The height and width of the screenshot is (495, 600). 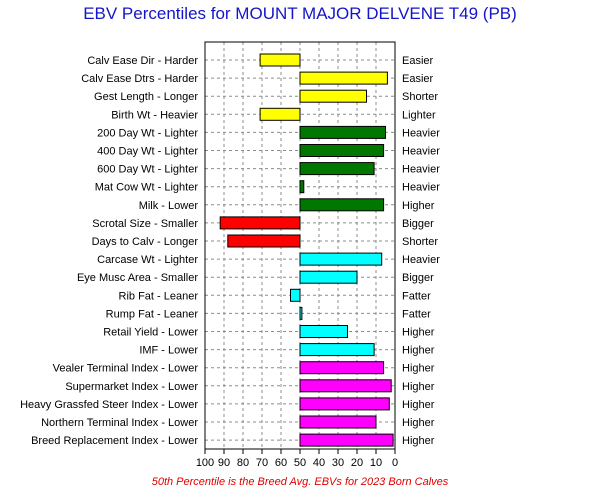 What do you see at coordinates (357, 463) in the screenshot?
I see `x-tick-label: 20` at bounding box center [357, 463].